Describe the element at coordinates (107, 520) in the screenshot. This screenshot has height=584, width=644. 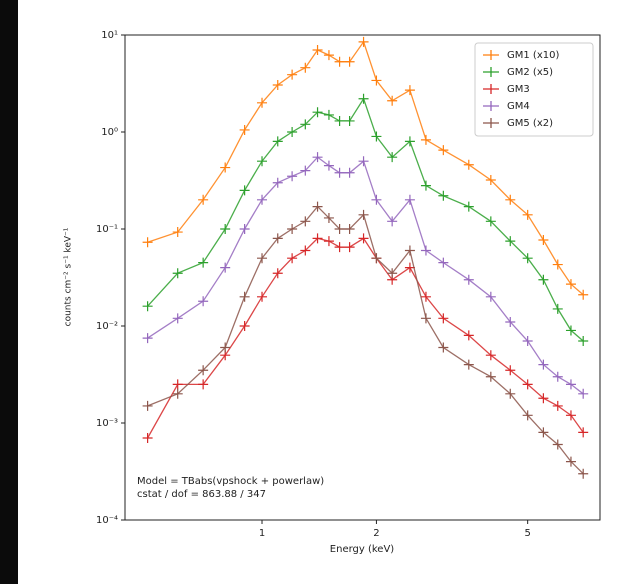
I see `y-tick-label: 10⁻⁴` at that location.